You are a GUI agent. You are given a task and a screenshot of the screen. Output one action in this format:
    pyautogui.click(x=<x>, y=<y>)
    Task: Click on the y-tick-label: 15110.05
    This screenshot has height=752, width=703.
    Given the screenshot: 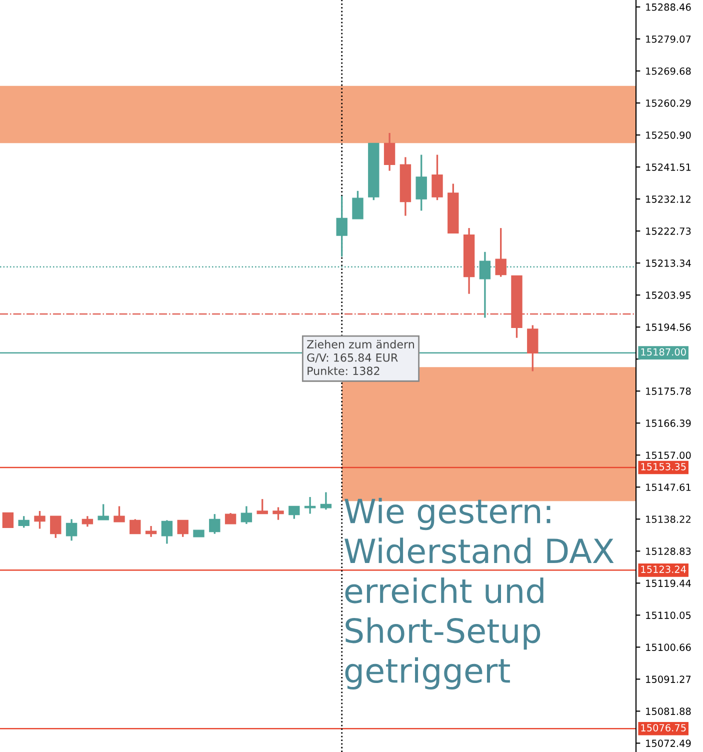 What is the action you would take?
    pyautogui.click(x=668, y=615)
    